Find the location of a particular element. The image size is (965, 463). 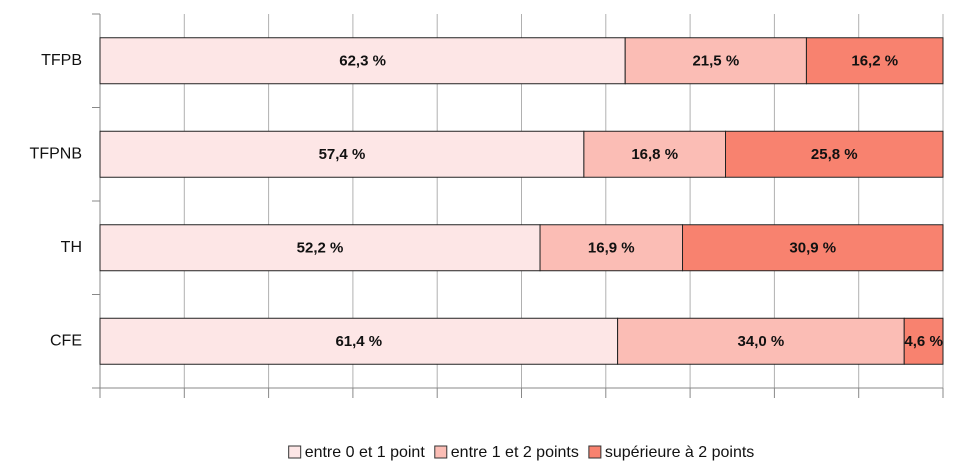

value-label: 62,3 % is located at coordinates (362, 61).